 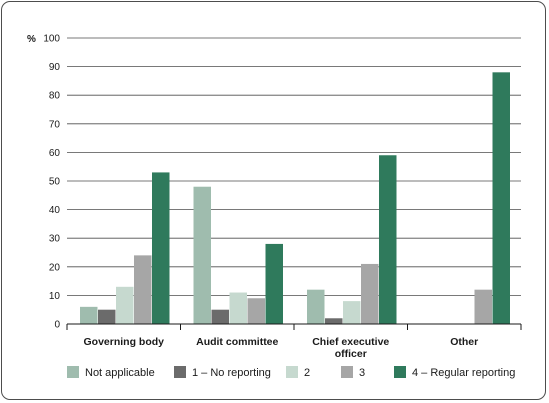 I want to click on y-tick-label: 40, so click(x=55, y=210).